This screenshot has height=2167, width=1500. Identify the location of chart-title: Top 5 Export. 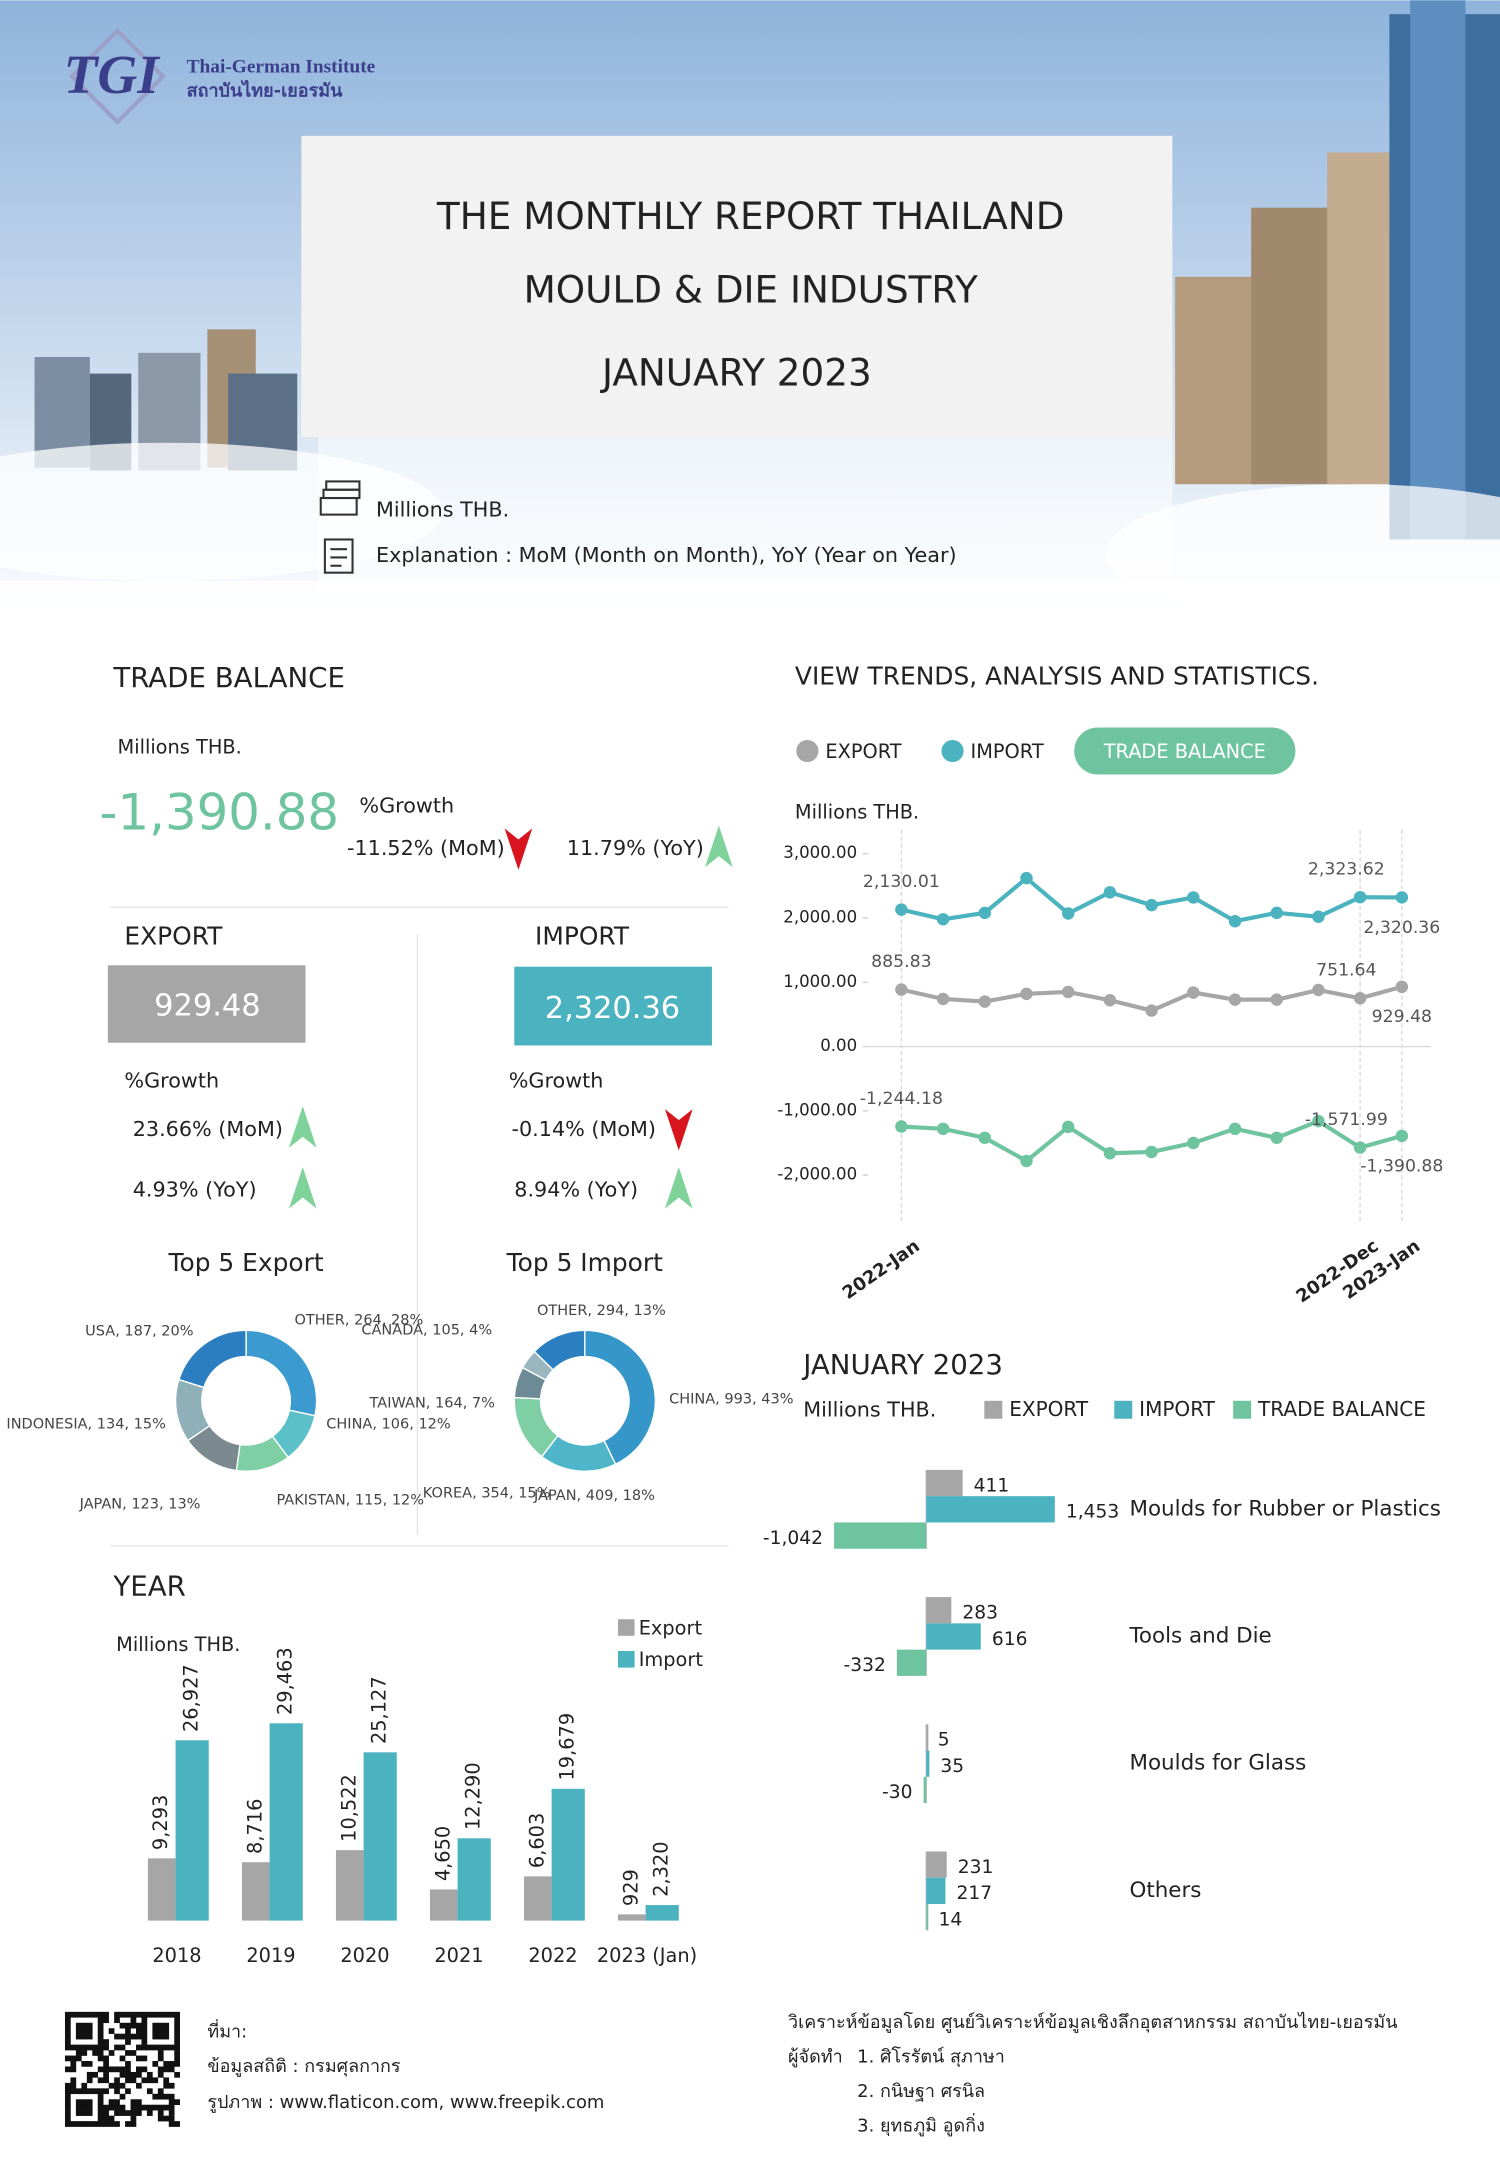
(246, 1262).